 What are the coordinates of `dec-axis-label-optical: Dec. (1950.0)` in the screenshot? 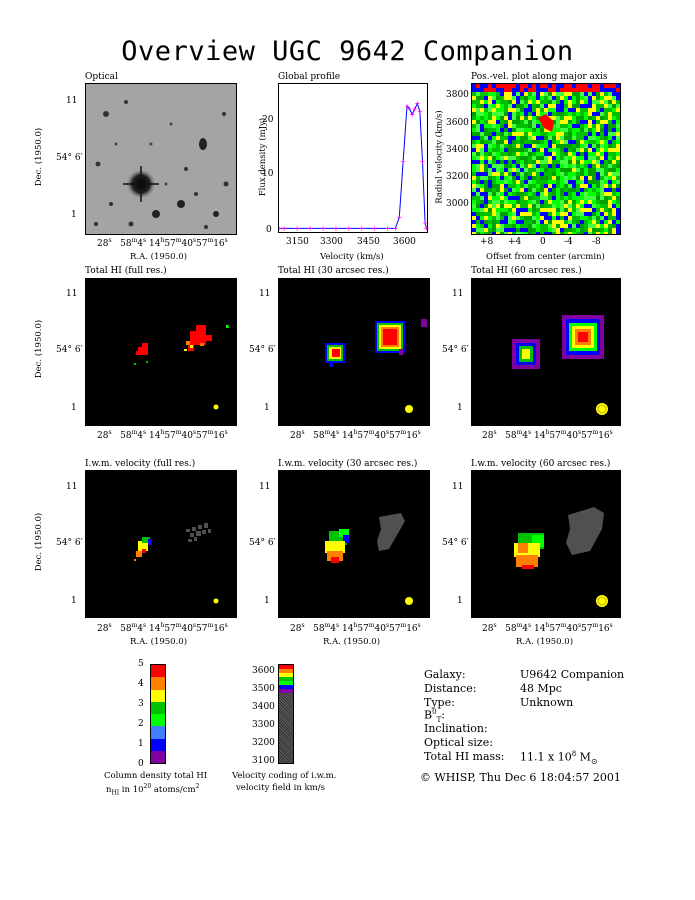 It's located at (39, 157).